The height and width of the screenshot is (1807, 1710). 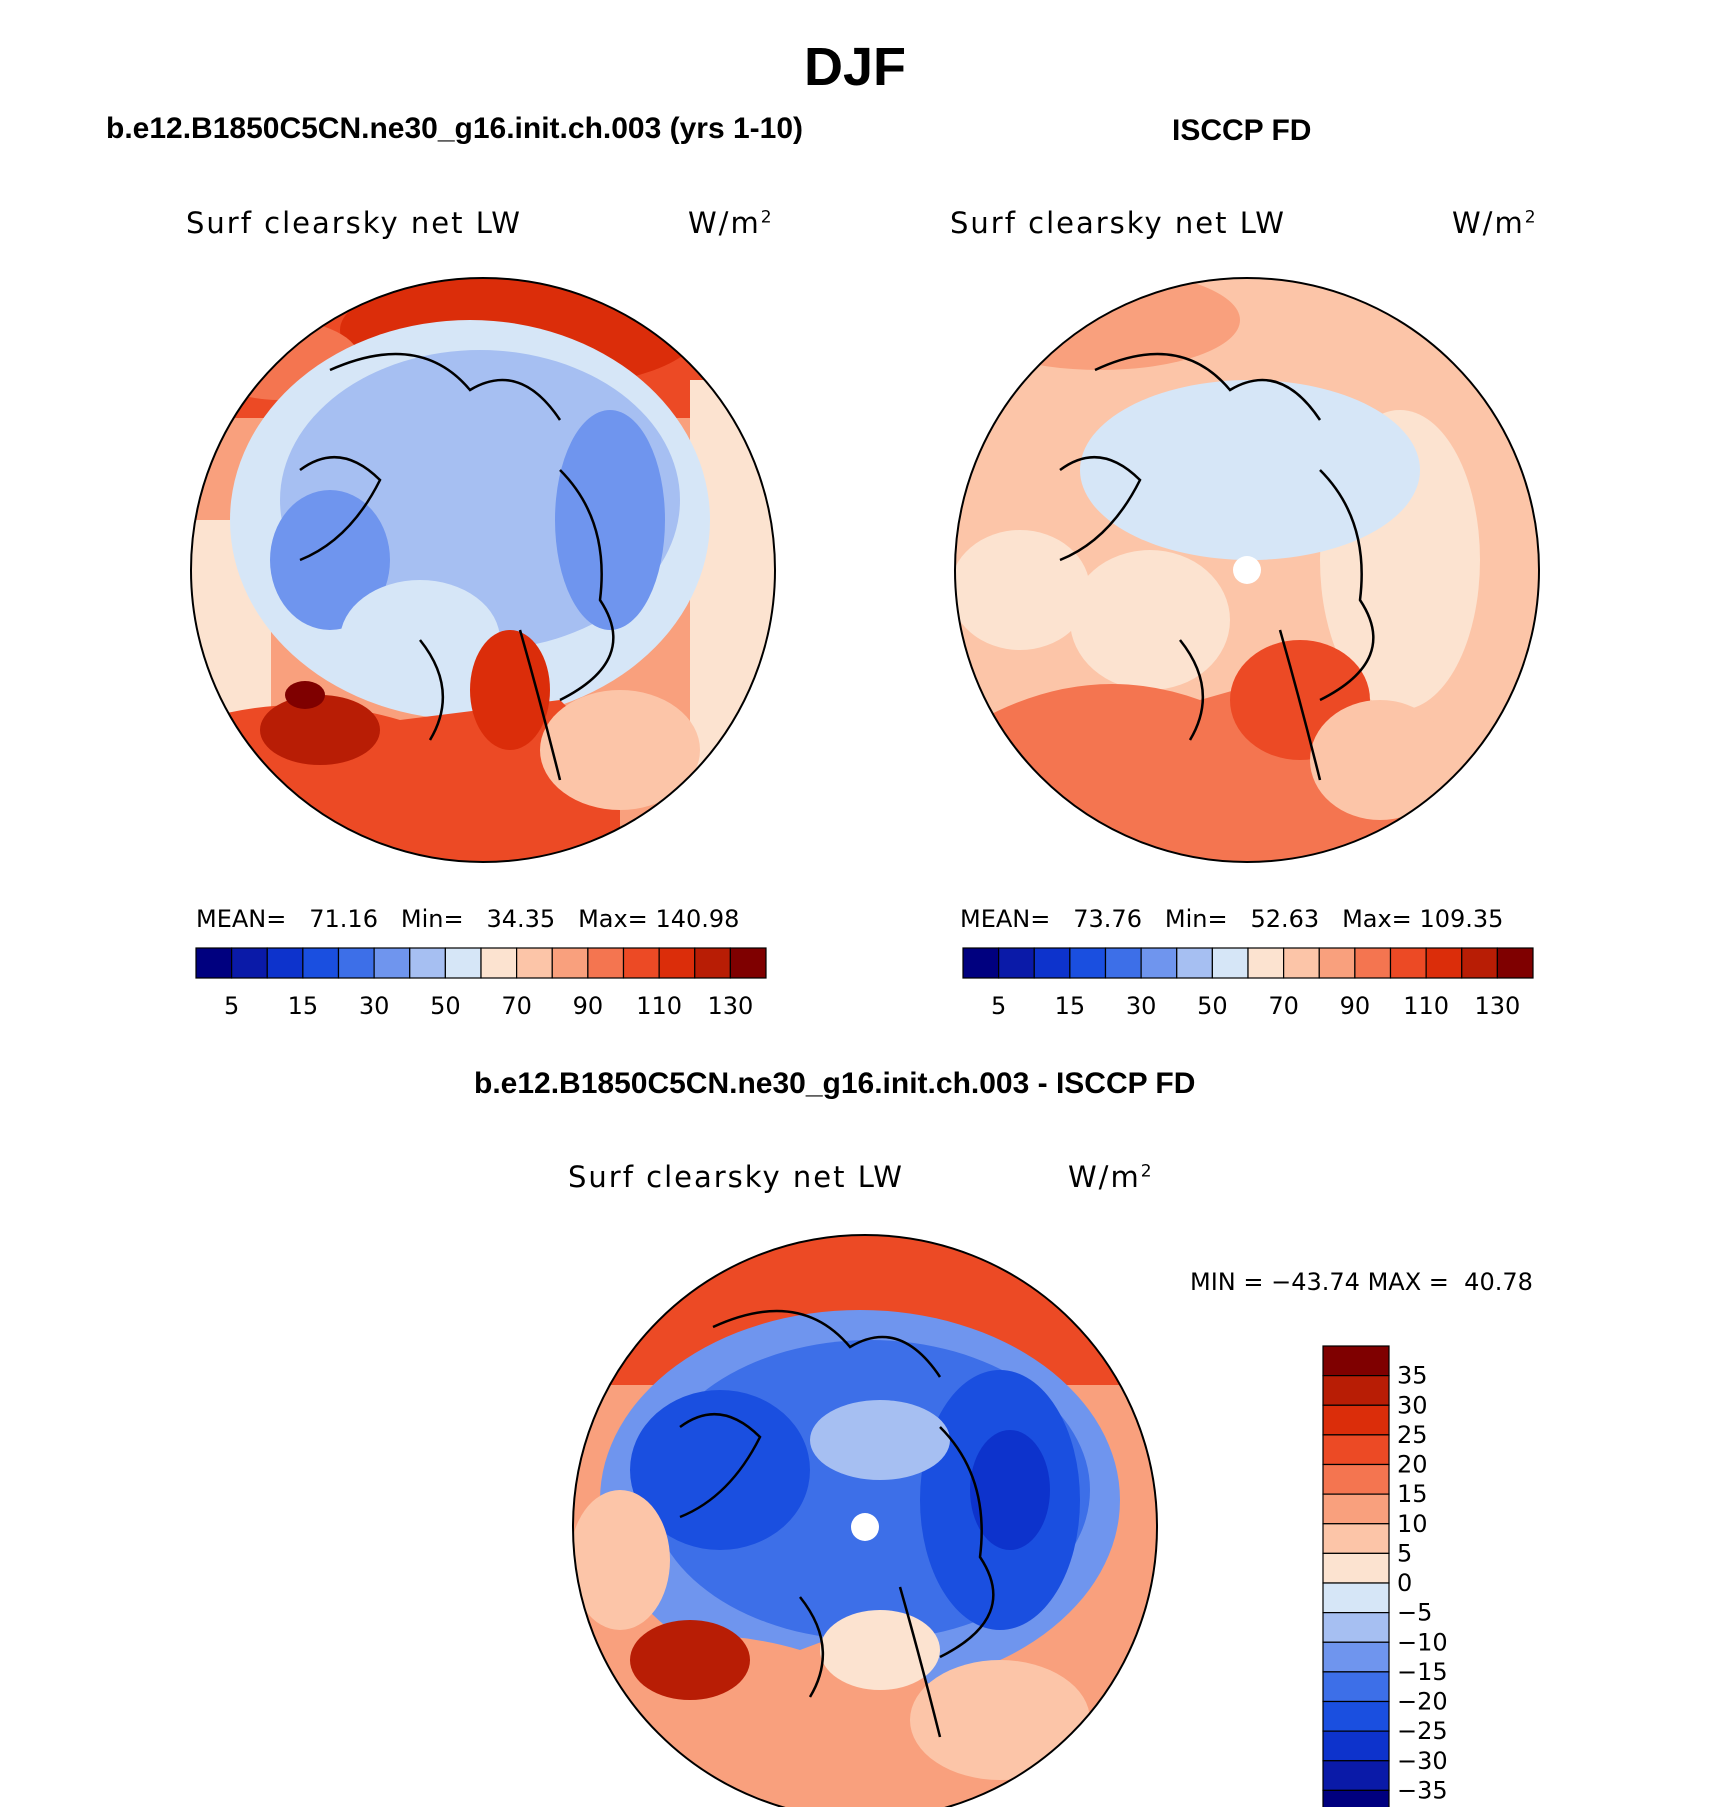 What do you see at coordinates (998, 1006) in the screenshot?
I see `colorbar-obs-tick-label: 5` at bounding box center [998, 1006].